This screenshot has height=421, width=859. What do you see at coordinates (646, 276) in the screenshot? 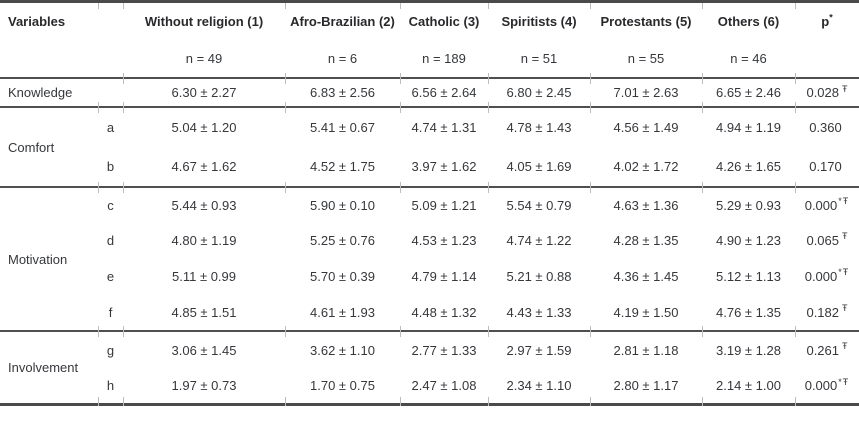
I see `mean-sd-value-cell: 4.36 ± 1.45` at bounding box center [646, 276].